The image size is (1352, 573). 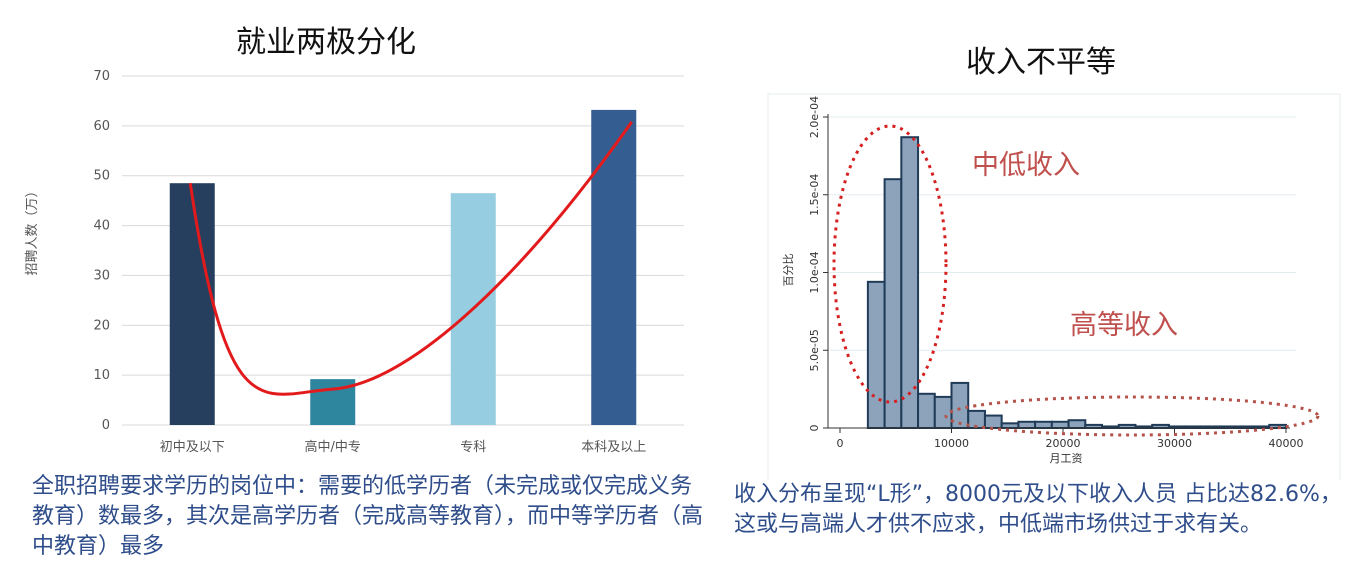 I want to click on left-x-tick: 本科及以上, so click(x=613, y=447).